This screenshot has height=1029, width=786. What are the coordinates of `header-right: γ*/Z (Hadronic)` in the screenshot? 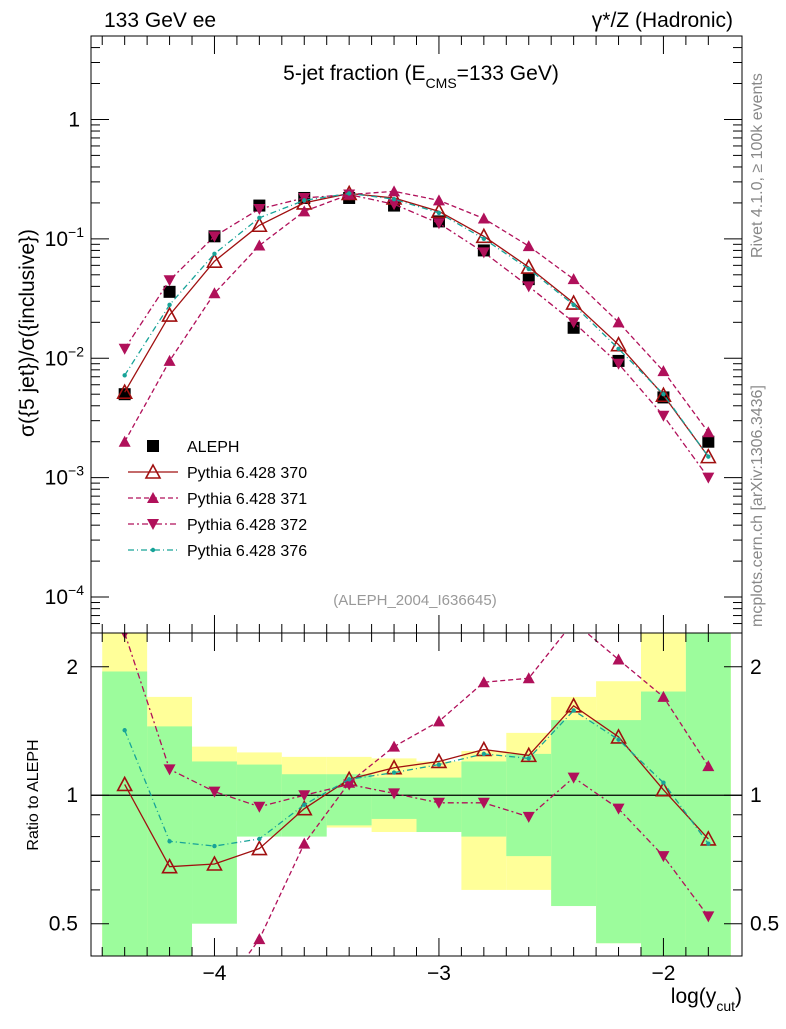 It's located at (662, 20).